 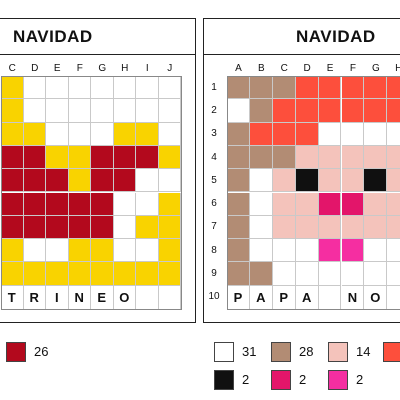 I want to click on left-col-label-d: D, so click(x=35, y=68).